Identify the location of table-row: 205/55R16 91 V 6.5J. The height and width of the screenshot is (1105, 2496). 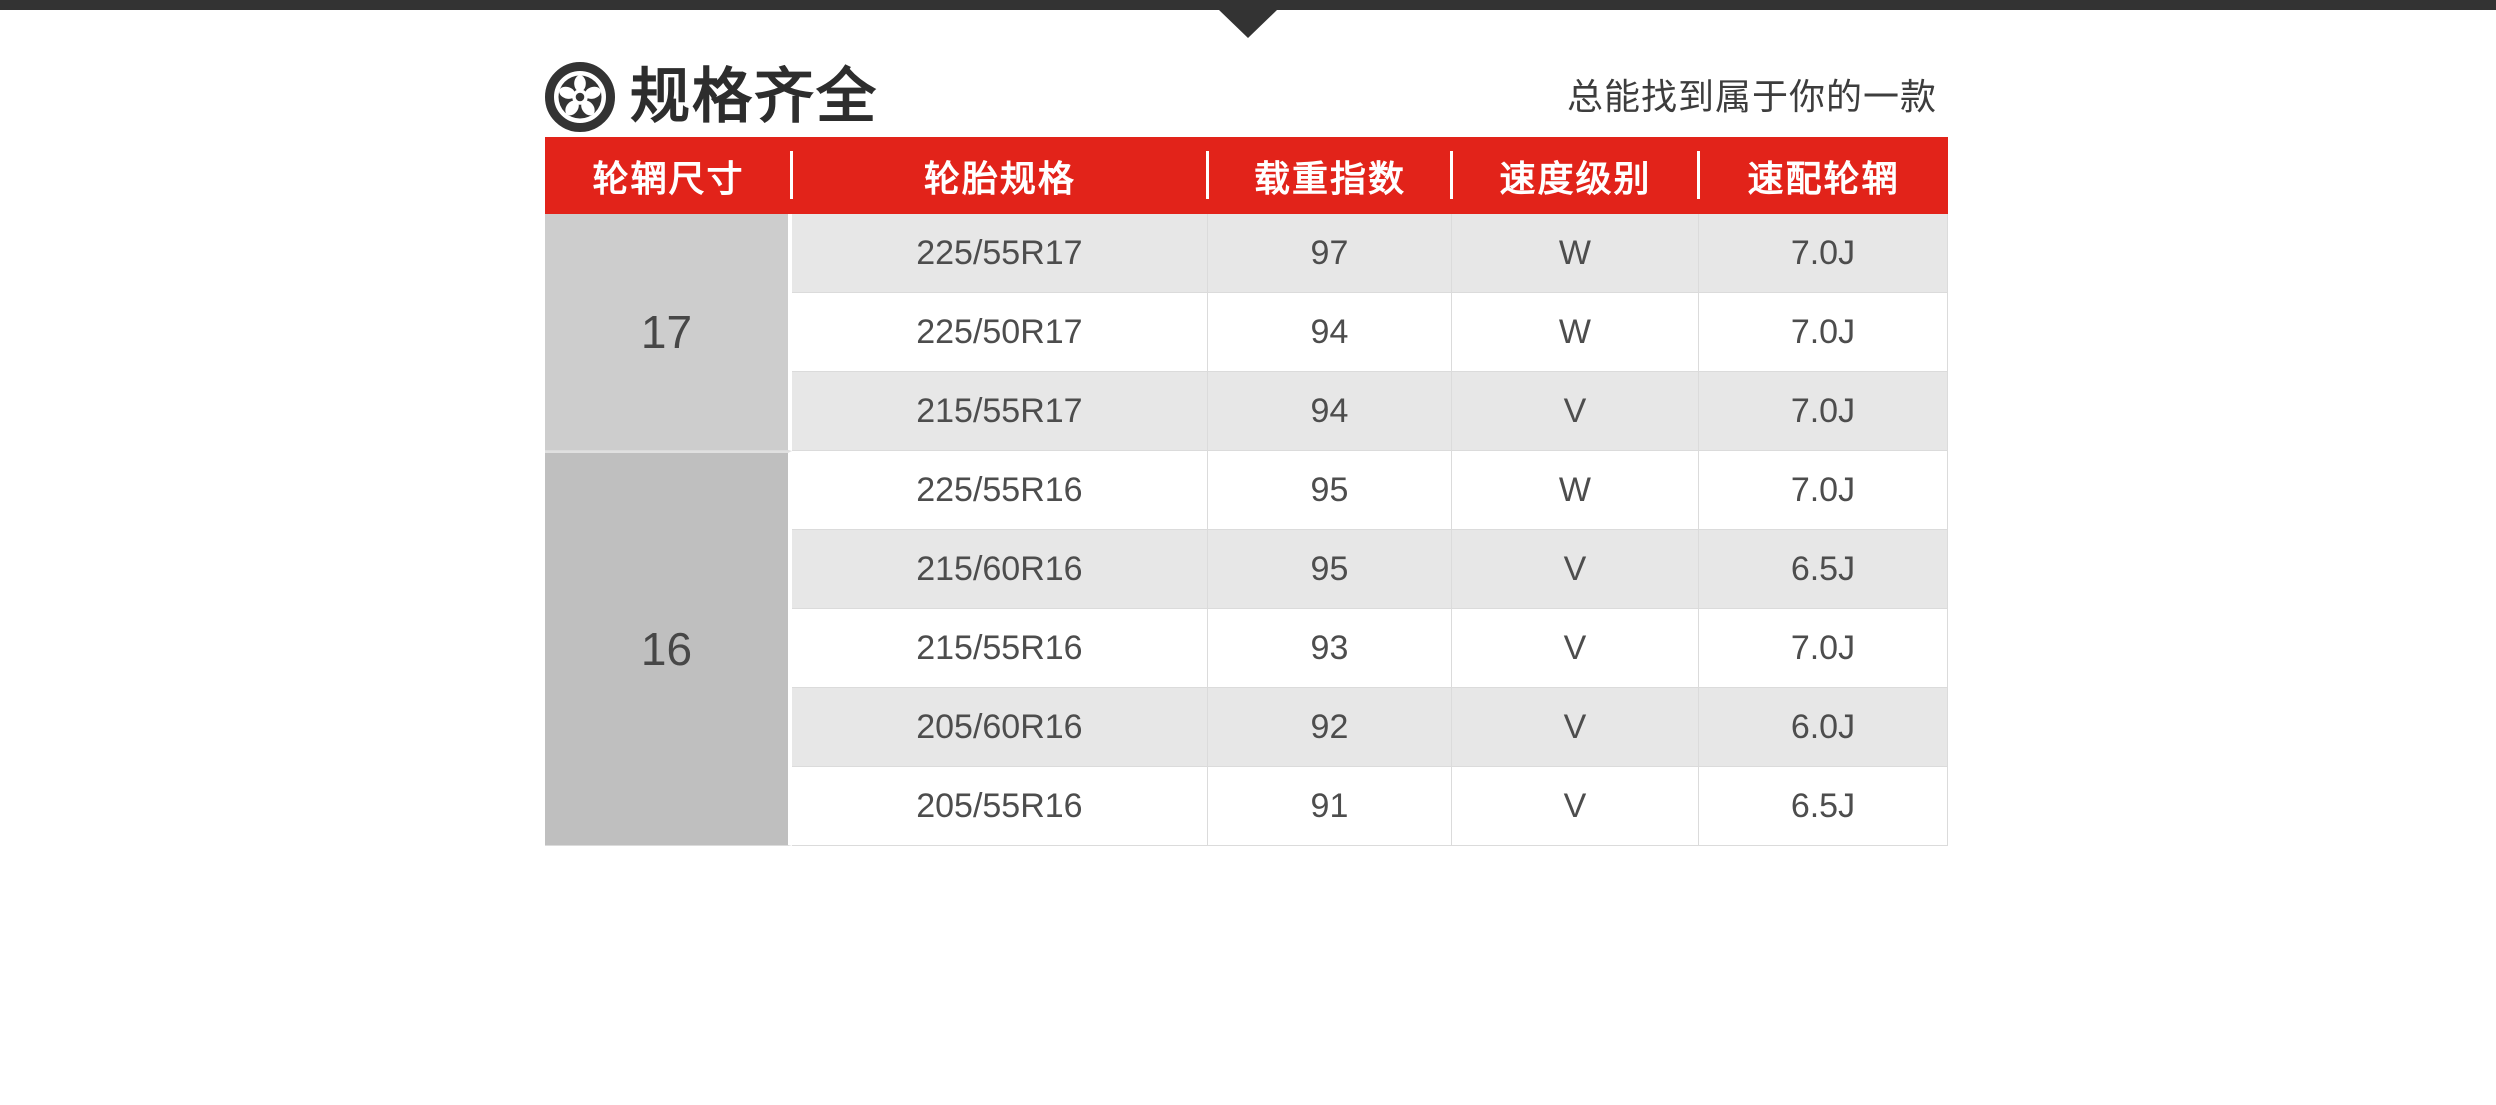
(1246, 806).